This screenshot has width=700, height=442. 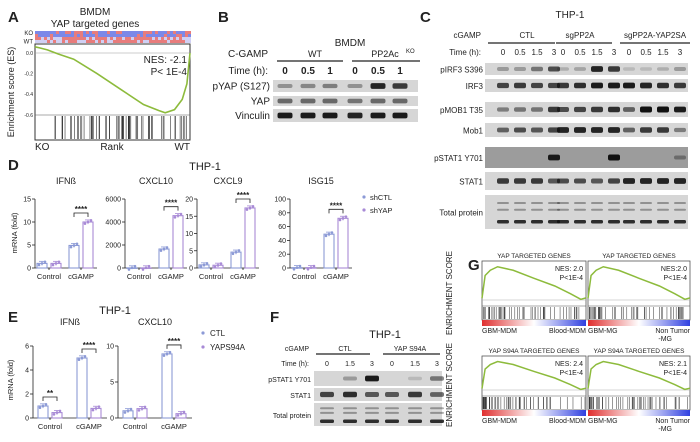 What do you see at coordinates (355, 71) in the screenshot?
I see `panel-b-time-3: 0` at bounding box center [355, 71].